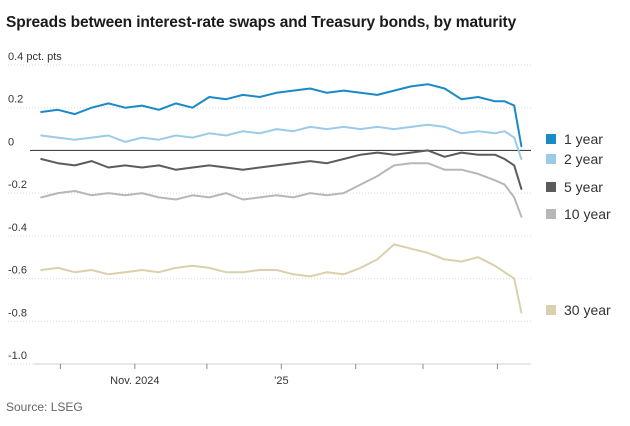 Image resolution: width=630 pixels, height=426 pixels. Describe the element at coordinates (281, 169) in the screenshot. I see `series-line-5-year` at that location.